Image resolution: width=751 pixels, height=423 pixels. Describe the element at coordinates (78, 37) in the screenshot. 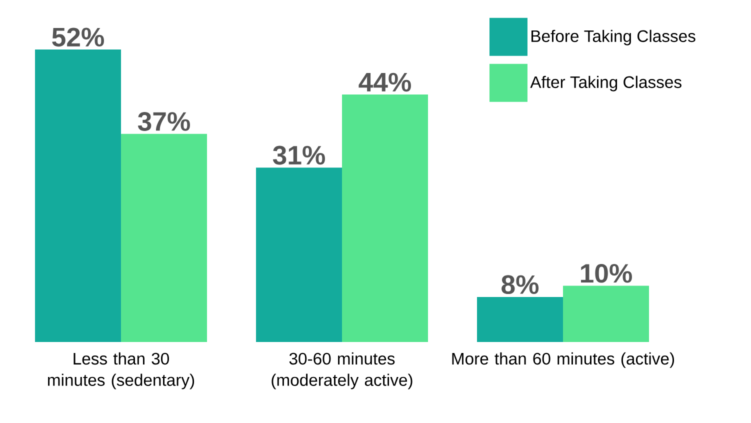

I see `data-label: 52%` at that location.